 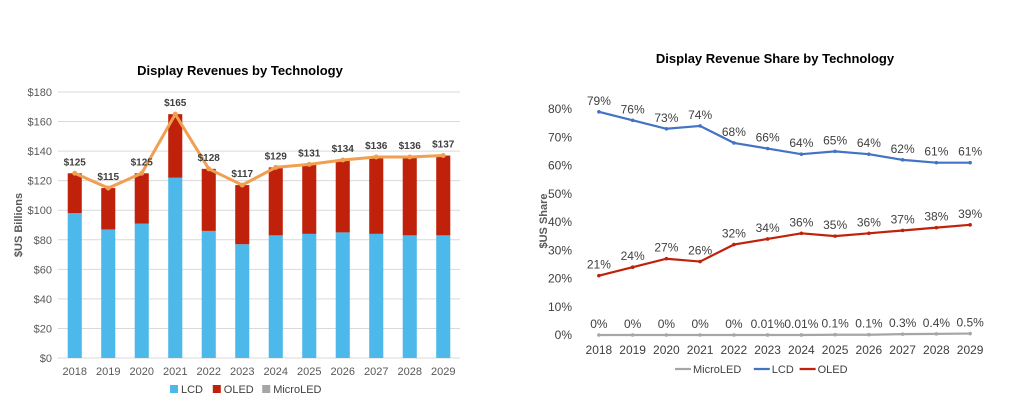 What do you see at coordinates (19, 225) in the screenshot?
I see `revenue-y-axis-title: $US Billions` at bounding box center [19, 225].